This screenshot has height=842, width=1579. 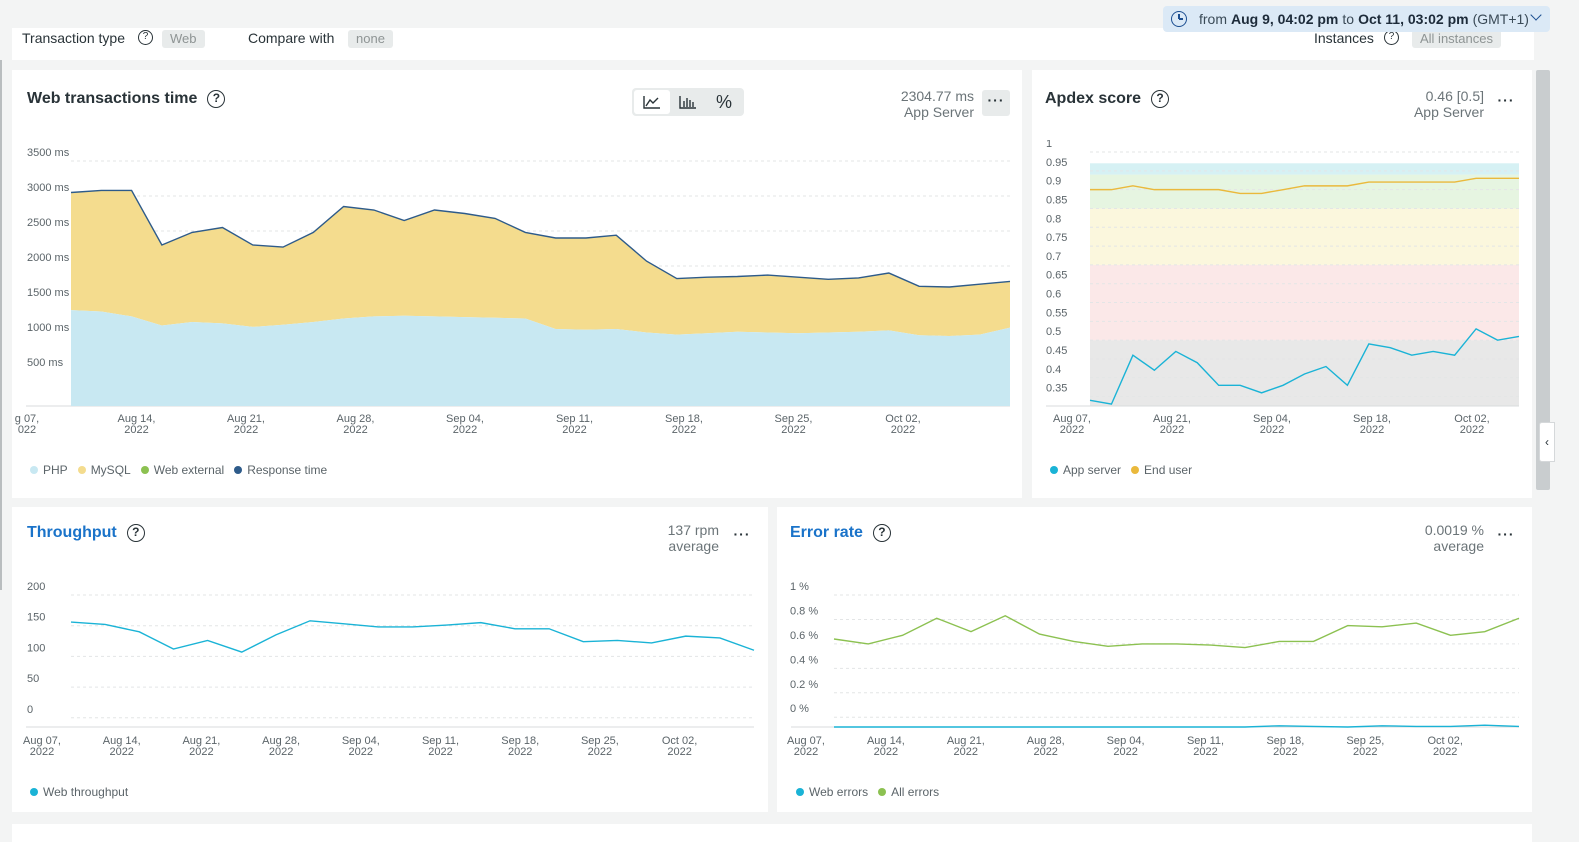 I want to click on legend-item: All errors, so click(x=908, y=792).